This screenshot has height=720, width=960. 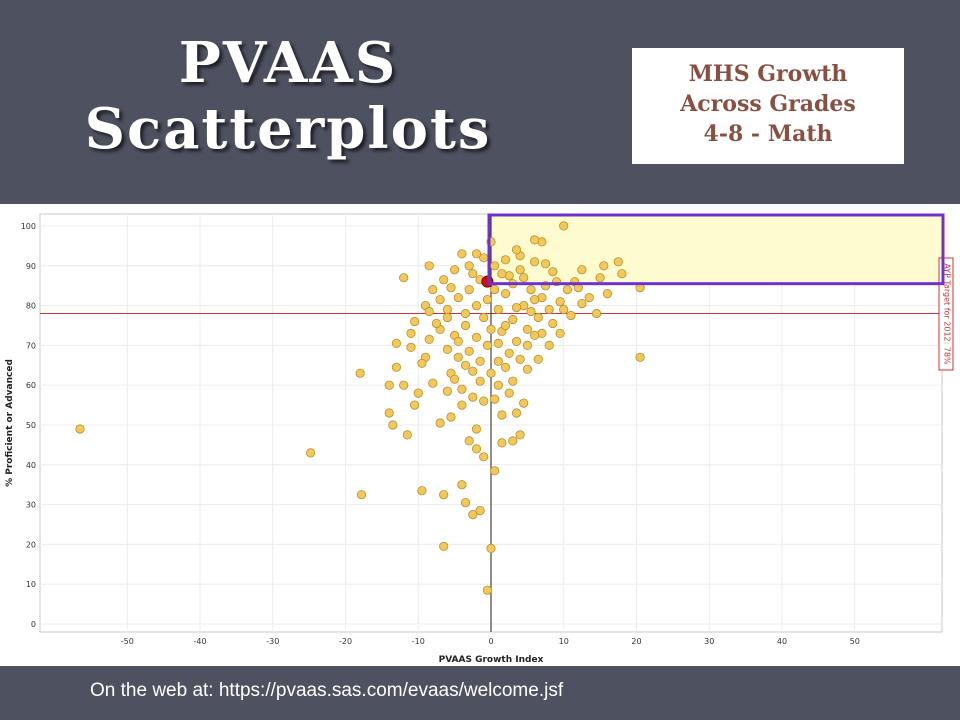 I want to click on y-tick-label: 0, so click(x=33, y=624).